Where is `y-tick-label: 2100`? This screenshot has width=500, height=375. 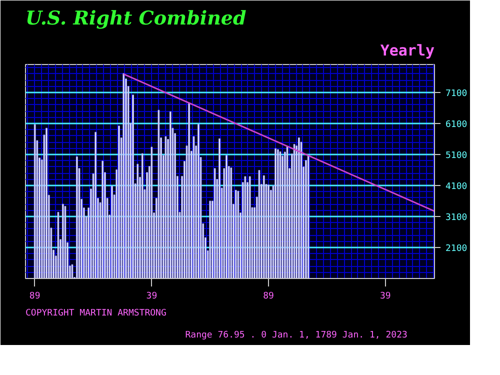 y-tick-label: 2100 is located at coordinates (457, 249).